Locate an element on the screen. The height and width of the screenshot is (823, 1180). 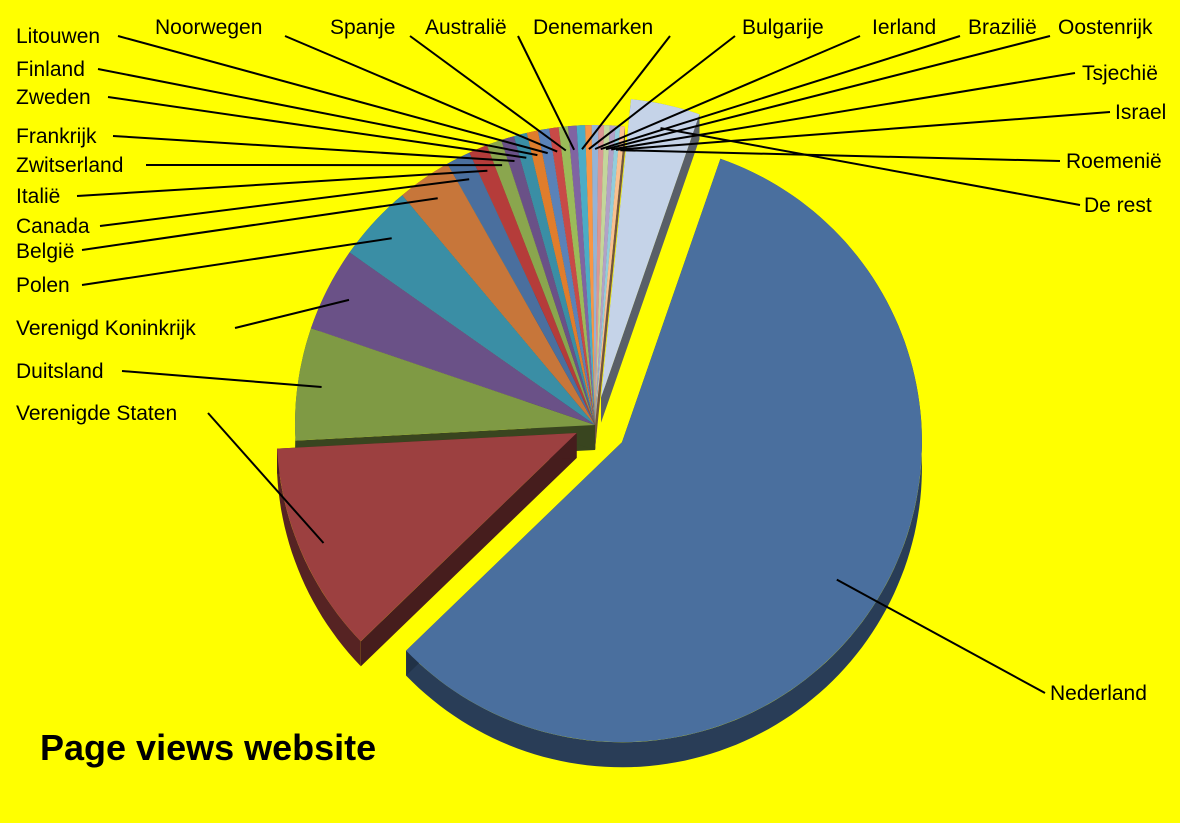
leader-line-bulgarije is located at coordinates (662, 92).